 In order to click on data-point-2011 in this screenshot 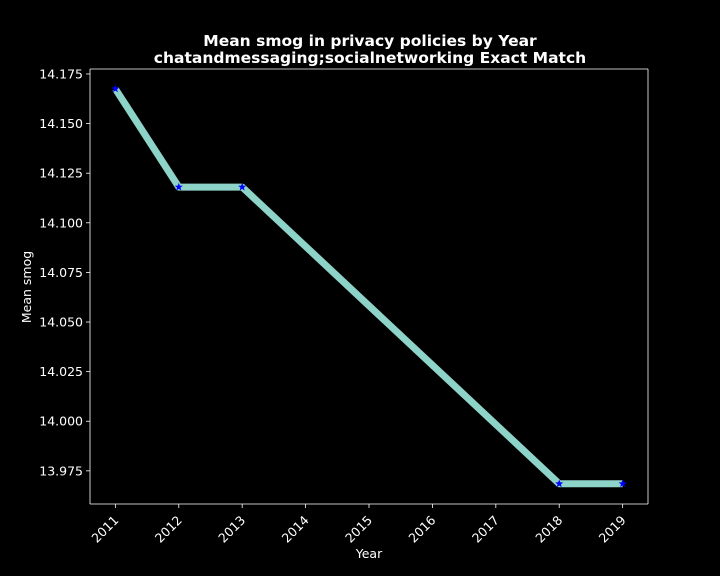, I will do `click(115, 88)`.